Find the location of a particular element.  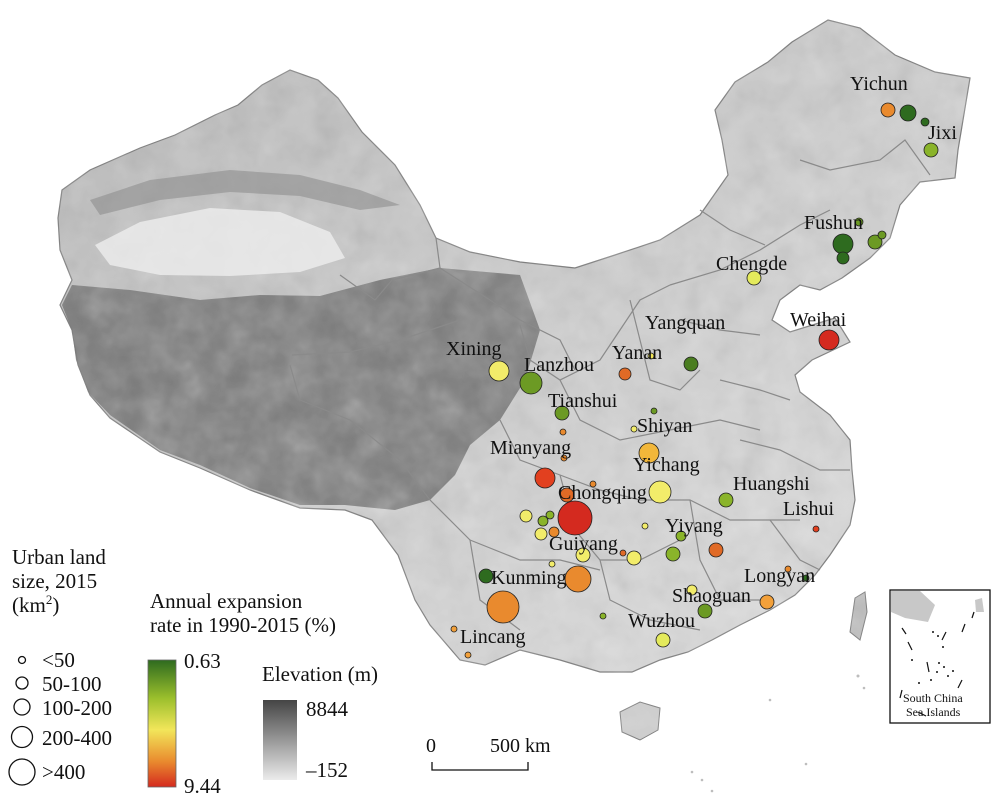

scale-zero-label: 0 is located at coordinates (431, 746).